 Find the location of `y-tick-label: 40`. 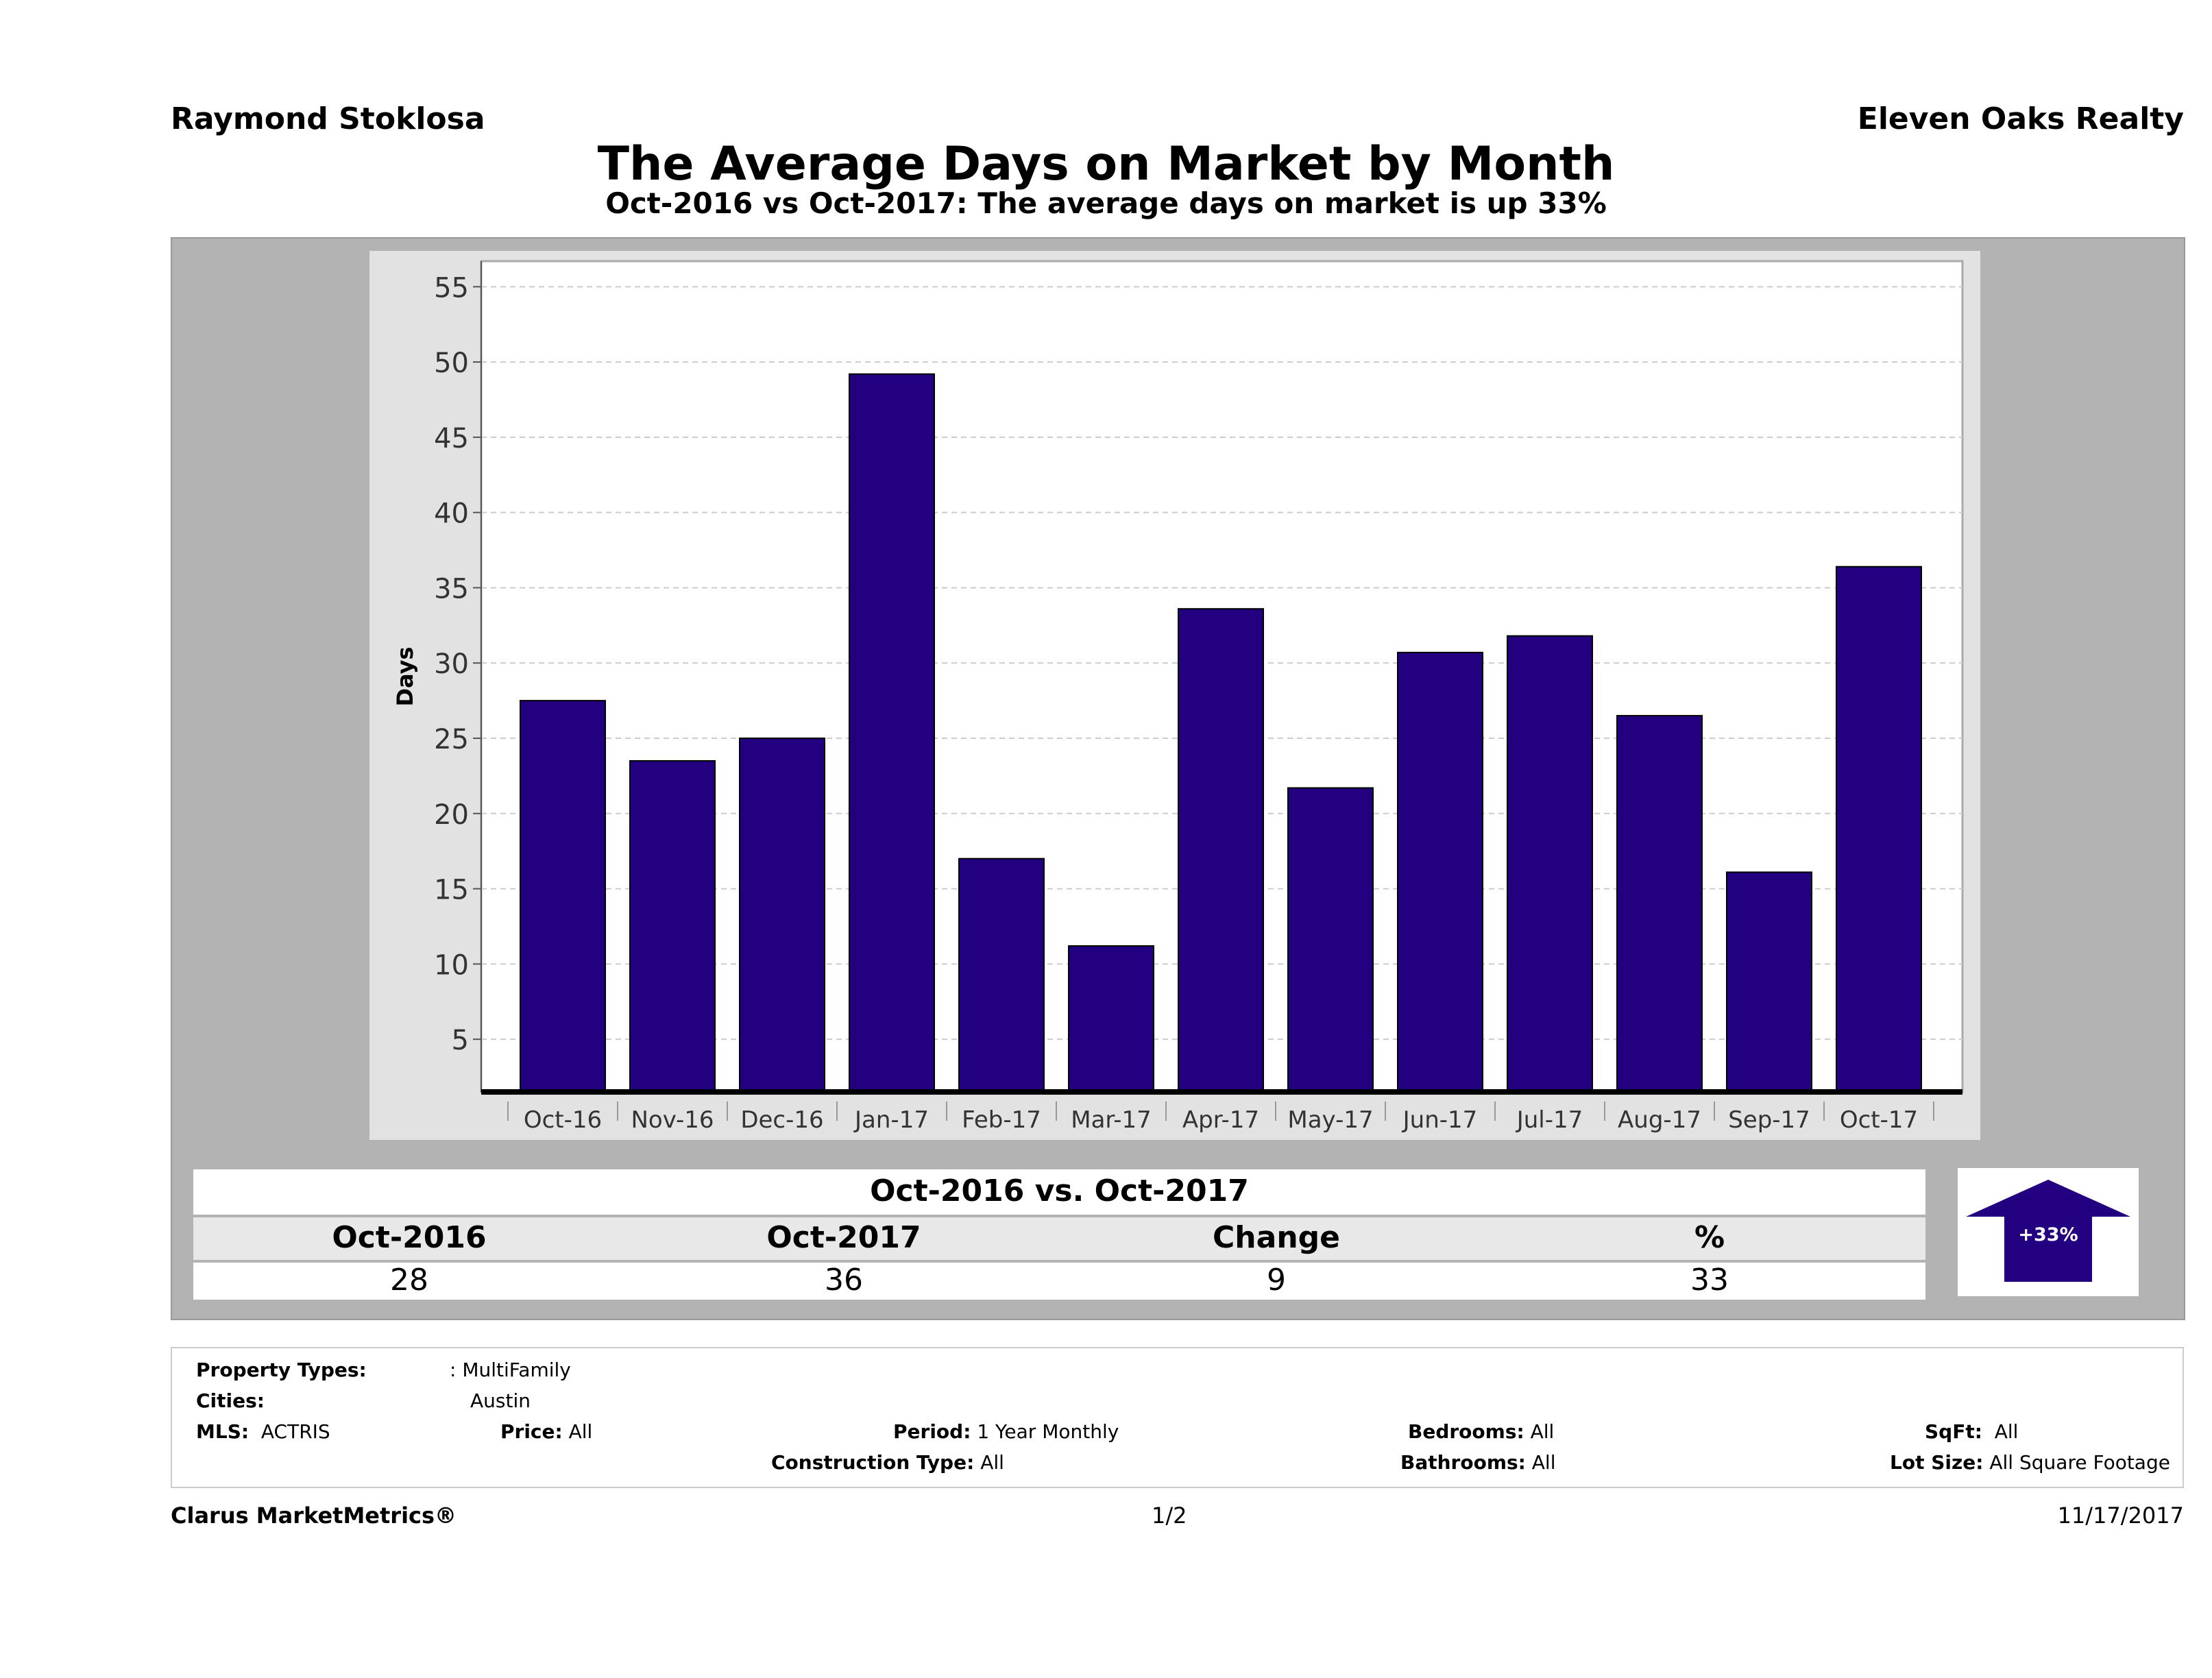

y-tick-label: 40 is located at coordinates (452, 514).